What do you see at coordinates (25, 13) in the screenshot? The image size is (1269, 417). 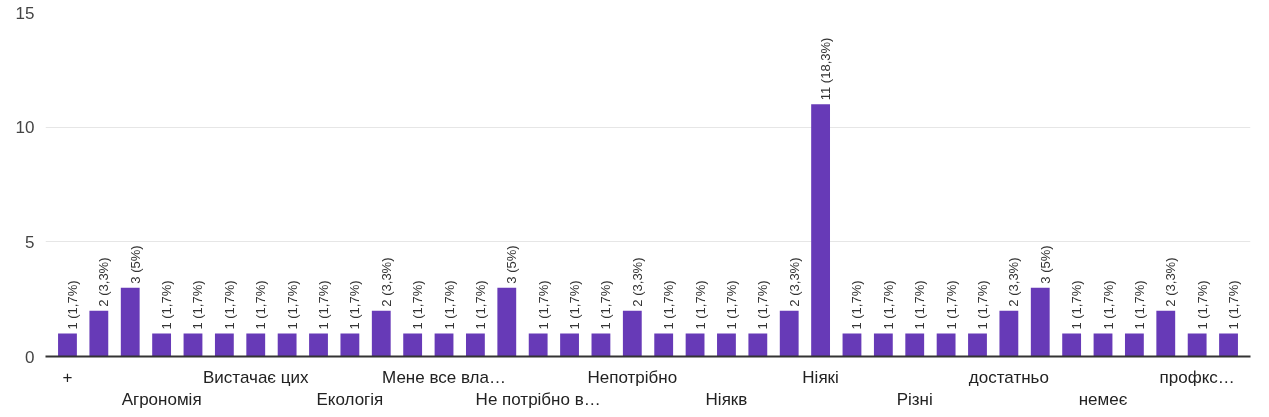 I see `y-tick-label: 15` at bounding box center [25, 13].